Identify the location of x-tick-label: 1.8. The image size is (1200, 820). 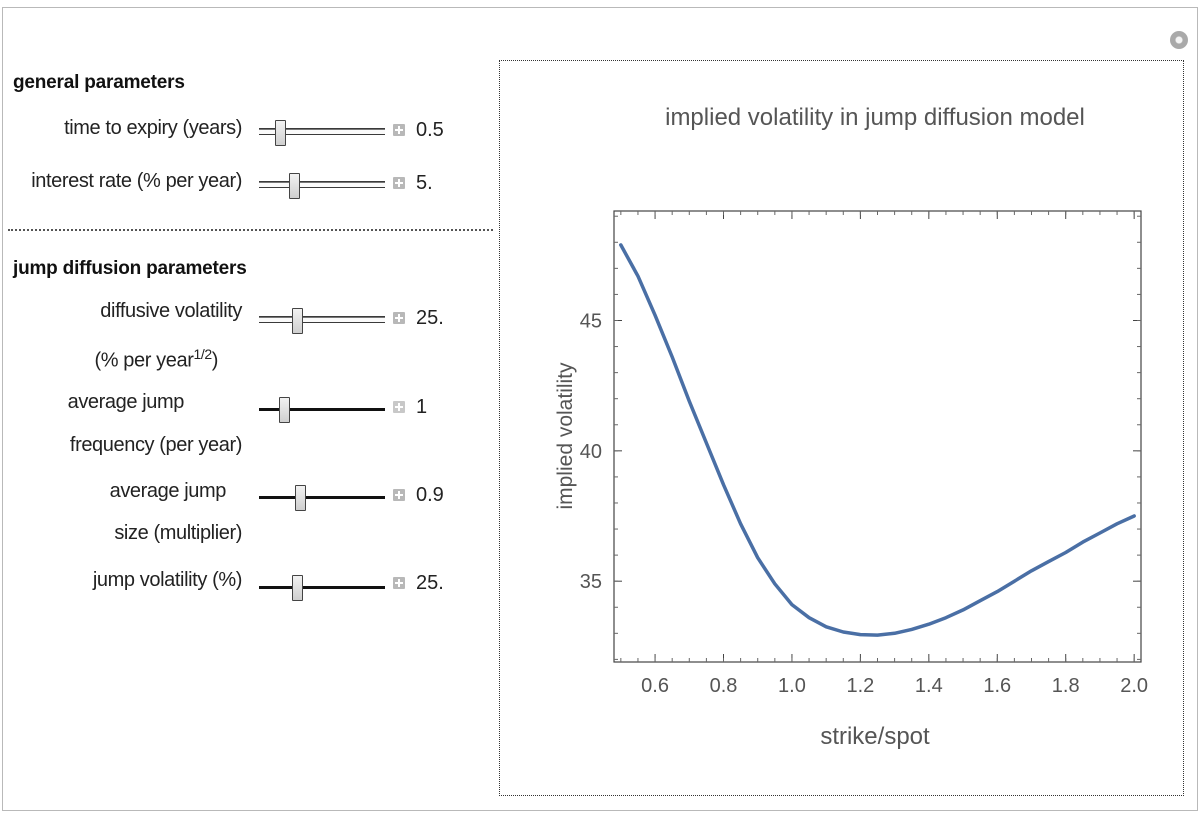
(1066, 686).